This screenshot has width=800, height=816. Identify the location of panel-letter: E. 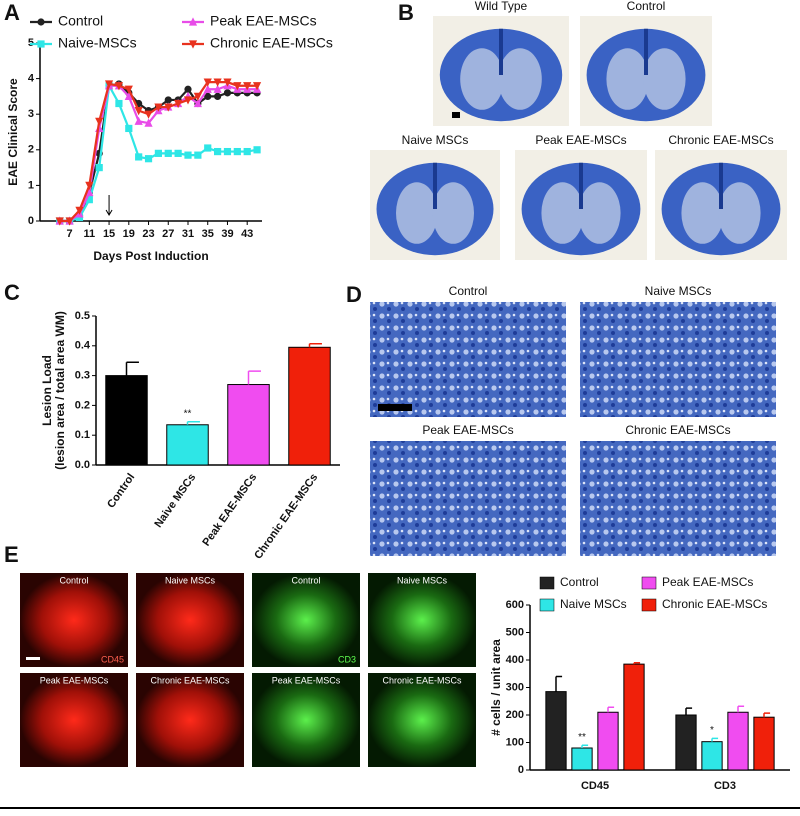
(11, 554).